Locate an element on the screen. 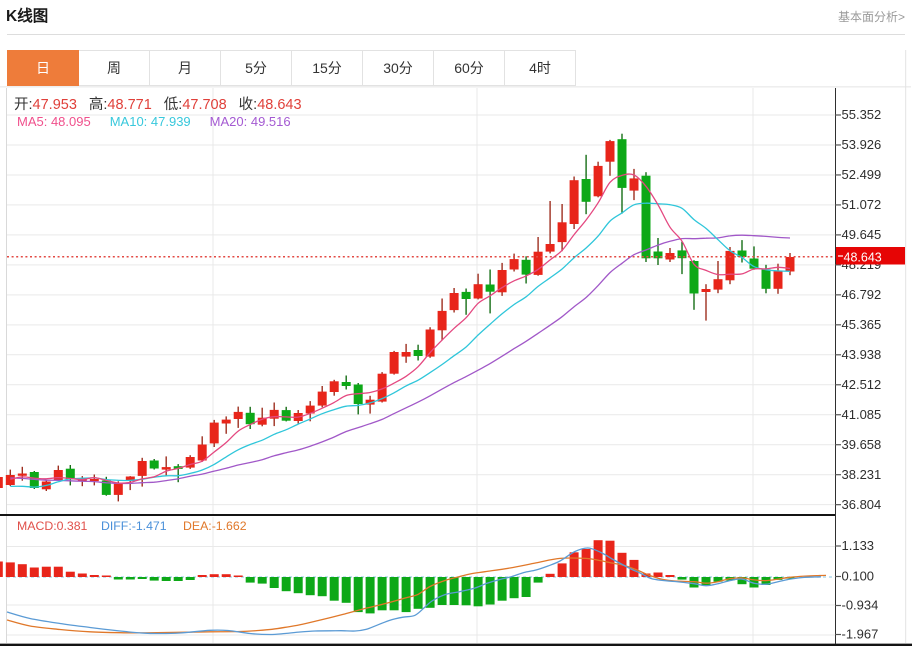 The width and height of the screenshot is (912, 646). svg-text: DEA:-1.662 is located at coordinates (215, 526).